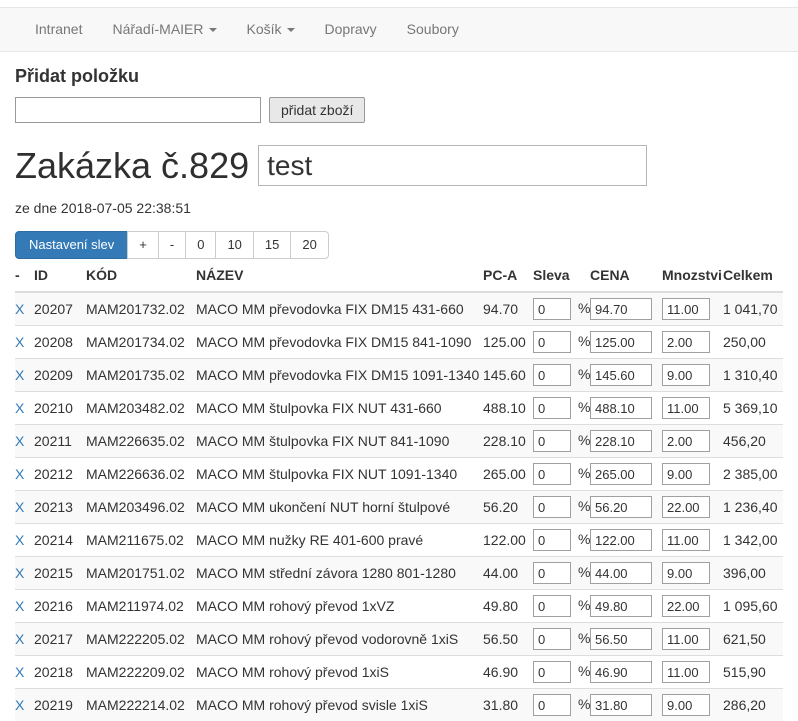  Describe the element at coordinates (753, 342) in the screenshot. I see `row-total: 250,00` at that location.